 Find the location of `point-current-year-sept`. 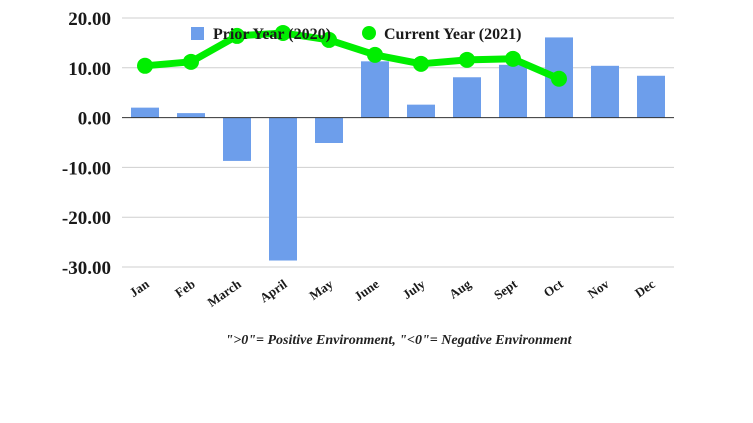

point-current-year-sept is located at coordinates (513, 58).